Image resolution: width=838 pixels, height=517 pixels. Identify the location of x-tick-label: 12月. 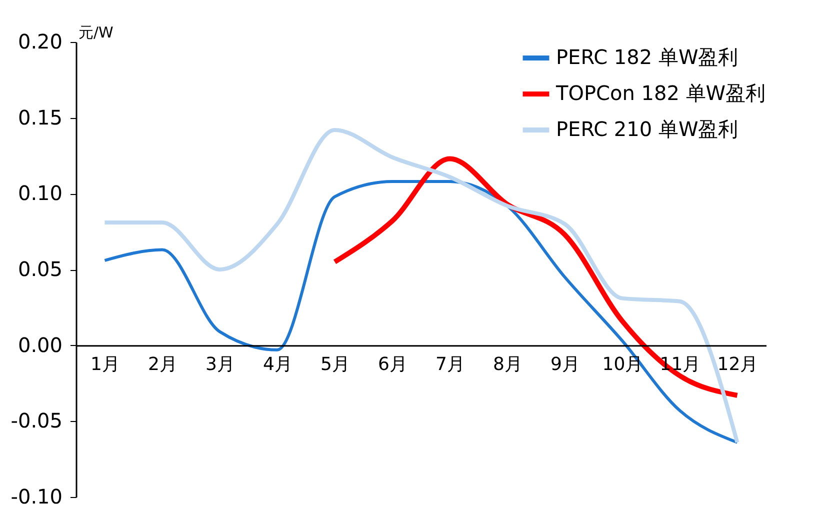
(737, 364).